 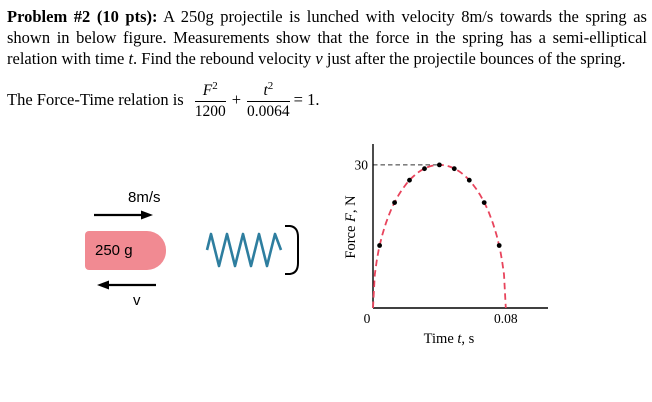 What do you see at coordinates (268, 111) in the screenshot?
I see `fraction-time-denominator: 0.0064` at bounding box center [268, 111].